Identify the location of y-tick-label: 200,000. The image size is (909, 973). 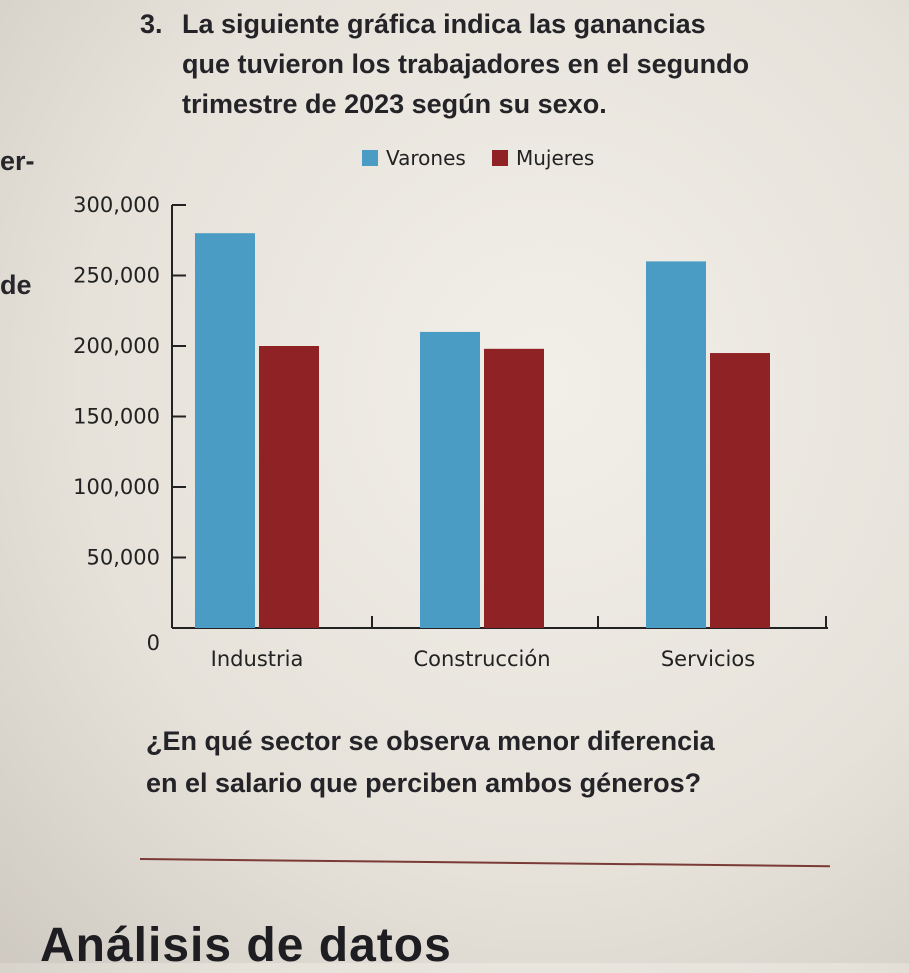
(116, 346).